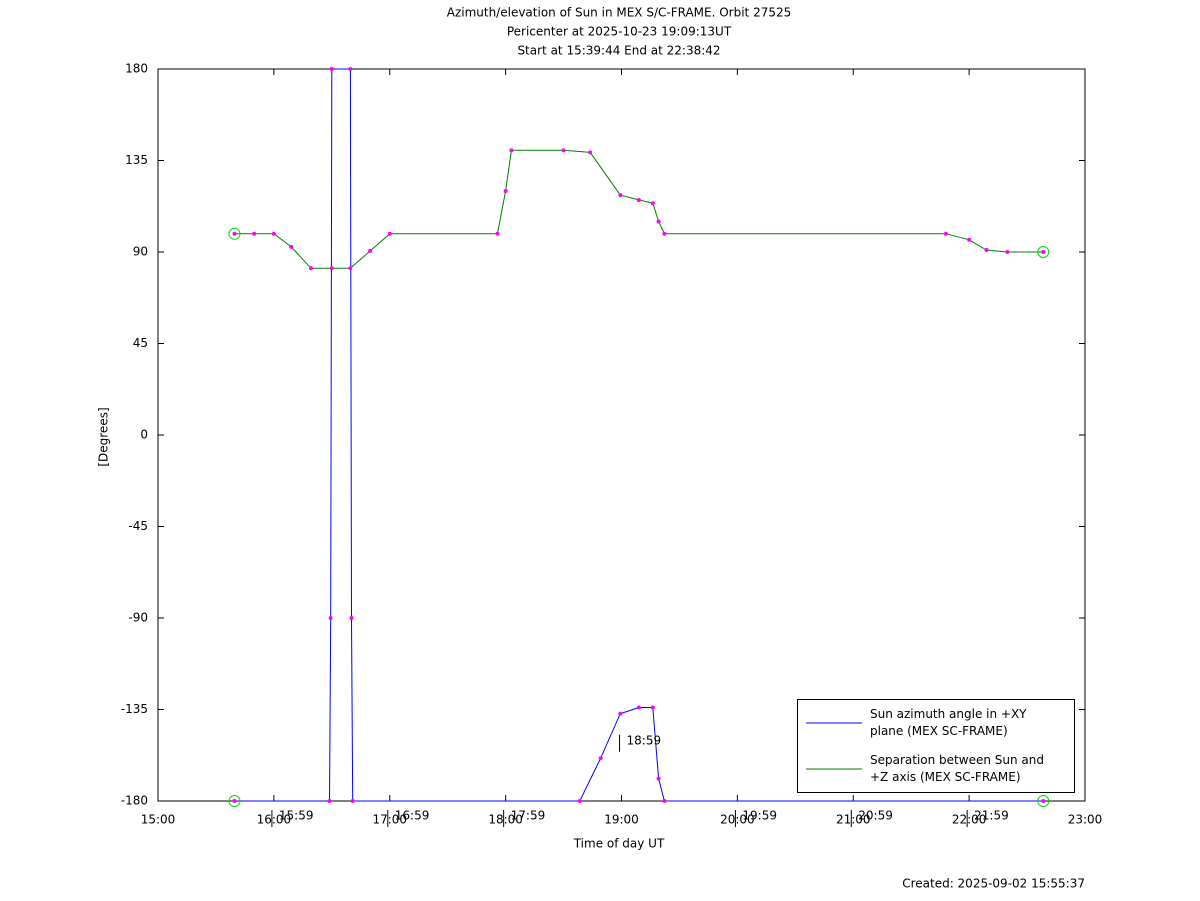 The image size is (1200, 901). I want to click on chart-subtitle: Pericenter at 2025-10-23 19:09:13UT, so click(619, 32).